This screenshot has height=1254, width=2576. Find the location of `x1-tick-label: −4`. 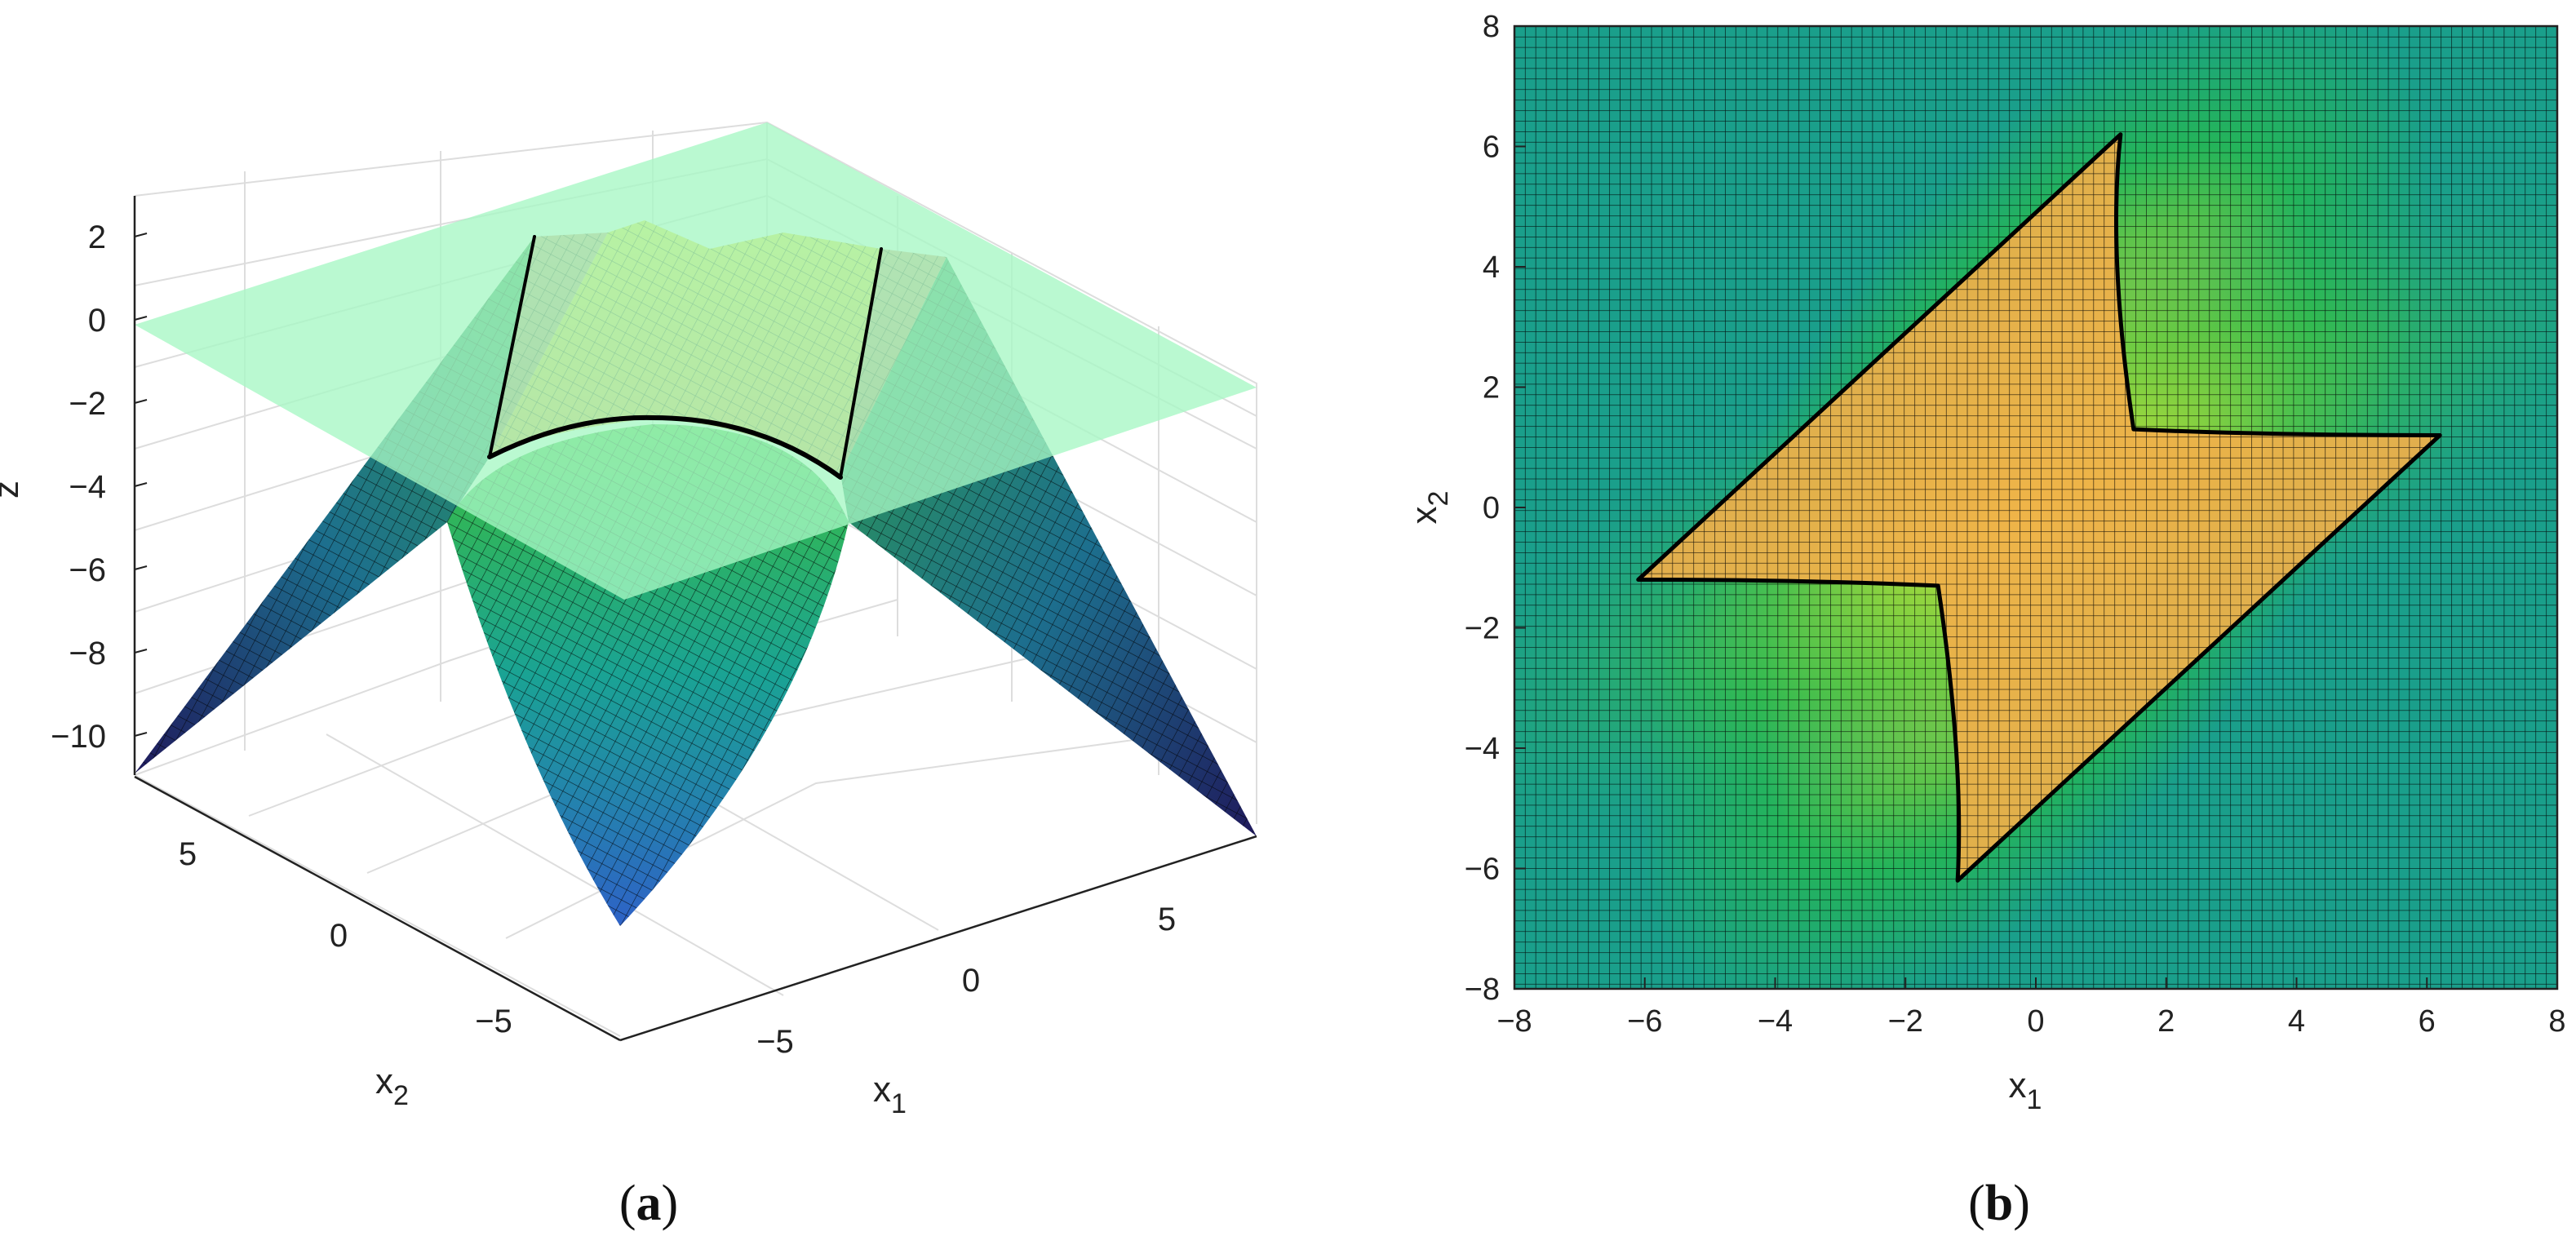

x1-tick-label: −4 is located at coordinates (1775, 1021).